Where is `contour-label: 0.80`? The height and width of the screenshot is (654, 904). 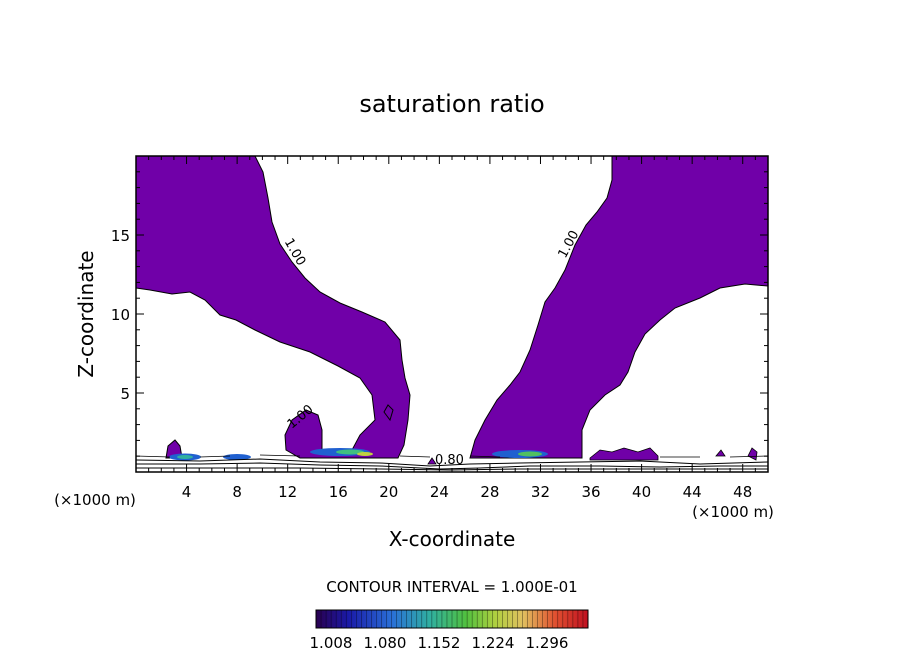
contour-label: 0.80 is located at coordinates (449, 460).